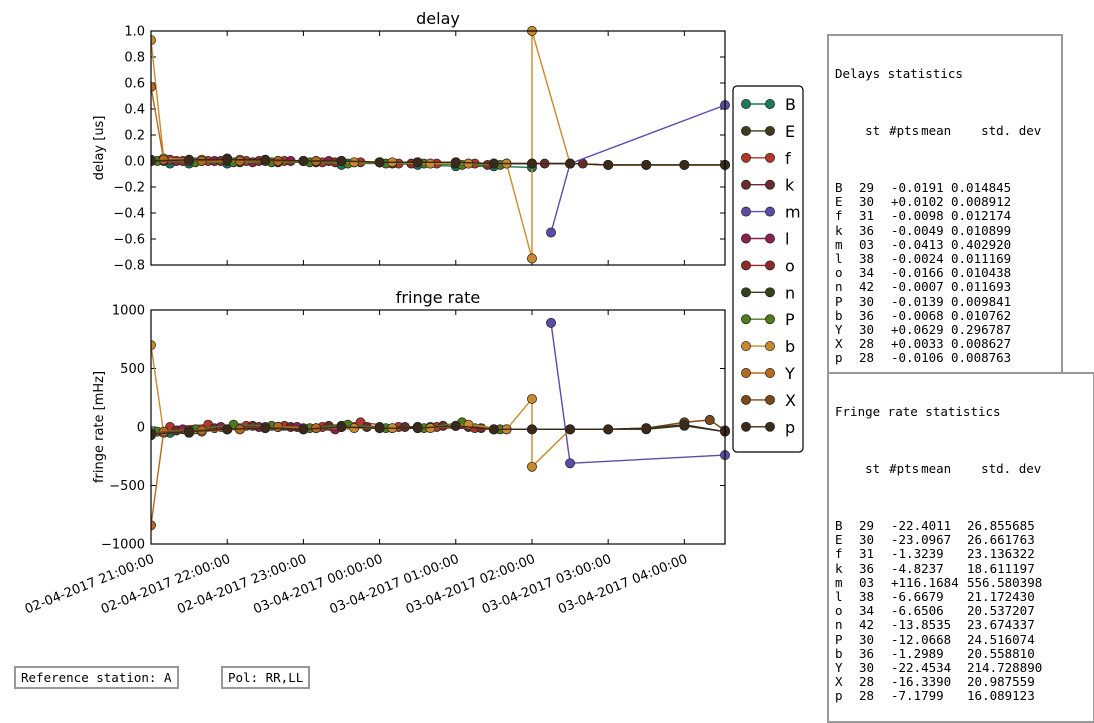 This screenshot has width=1094, height=723. What do you see at coordinates (790, 131) in the screenshot?
I see `legend-label: E` at bounding box center [790, 131].